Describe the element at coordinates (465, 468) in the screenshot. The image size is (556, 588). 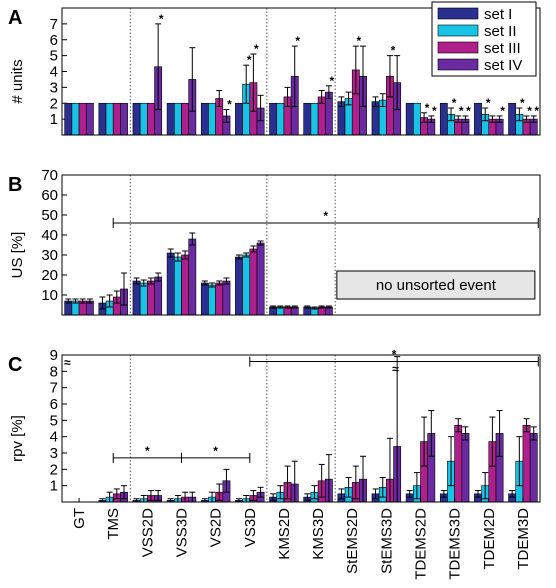
I see `bar-tdems3d-set-iv` at that location.